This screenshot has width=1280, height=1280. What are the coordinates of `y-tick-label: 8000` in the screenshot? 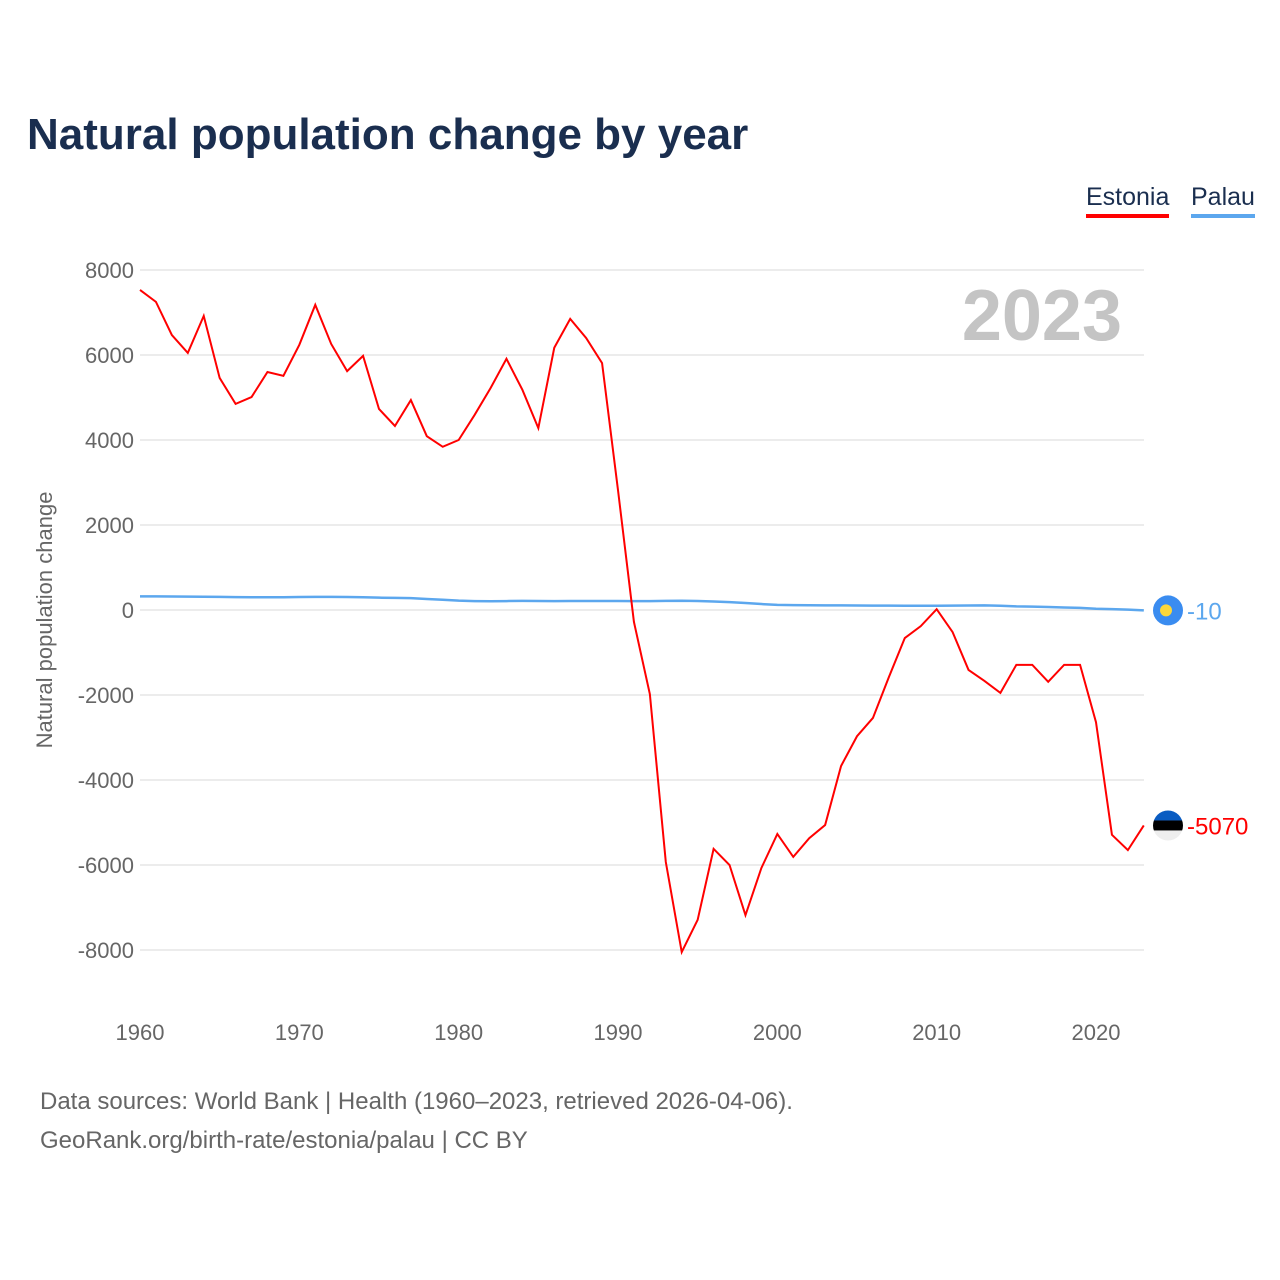 It's located at (109, 270).